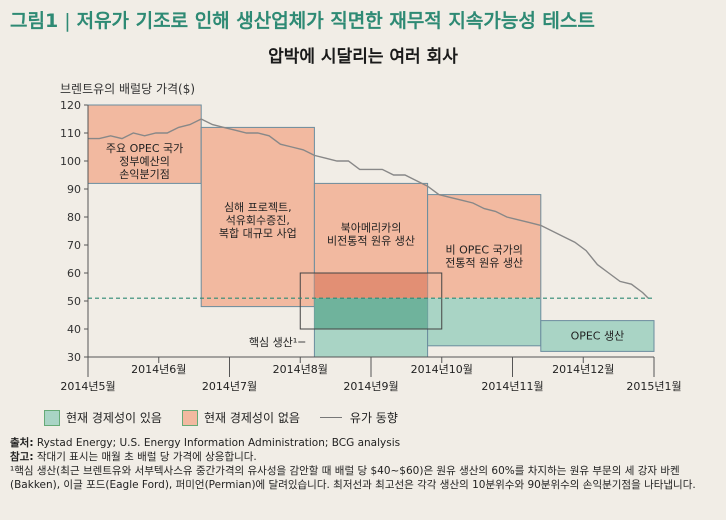 This screenshot has height=520, width=726. What do you see at coordinates (74, 329) in the screenshot?
I see `y-tick-label: 40` at bounding box center [74, 329].